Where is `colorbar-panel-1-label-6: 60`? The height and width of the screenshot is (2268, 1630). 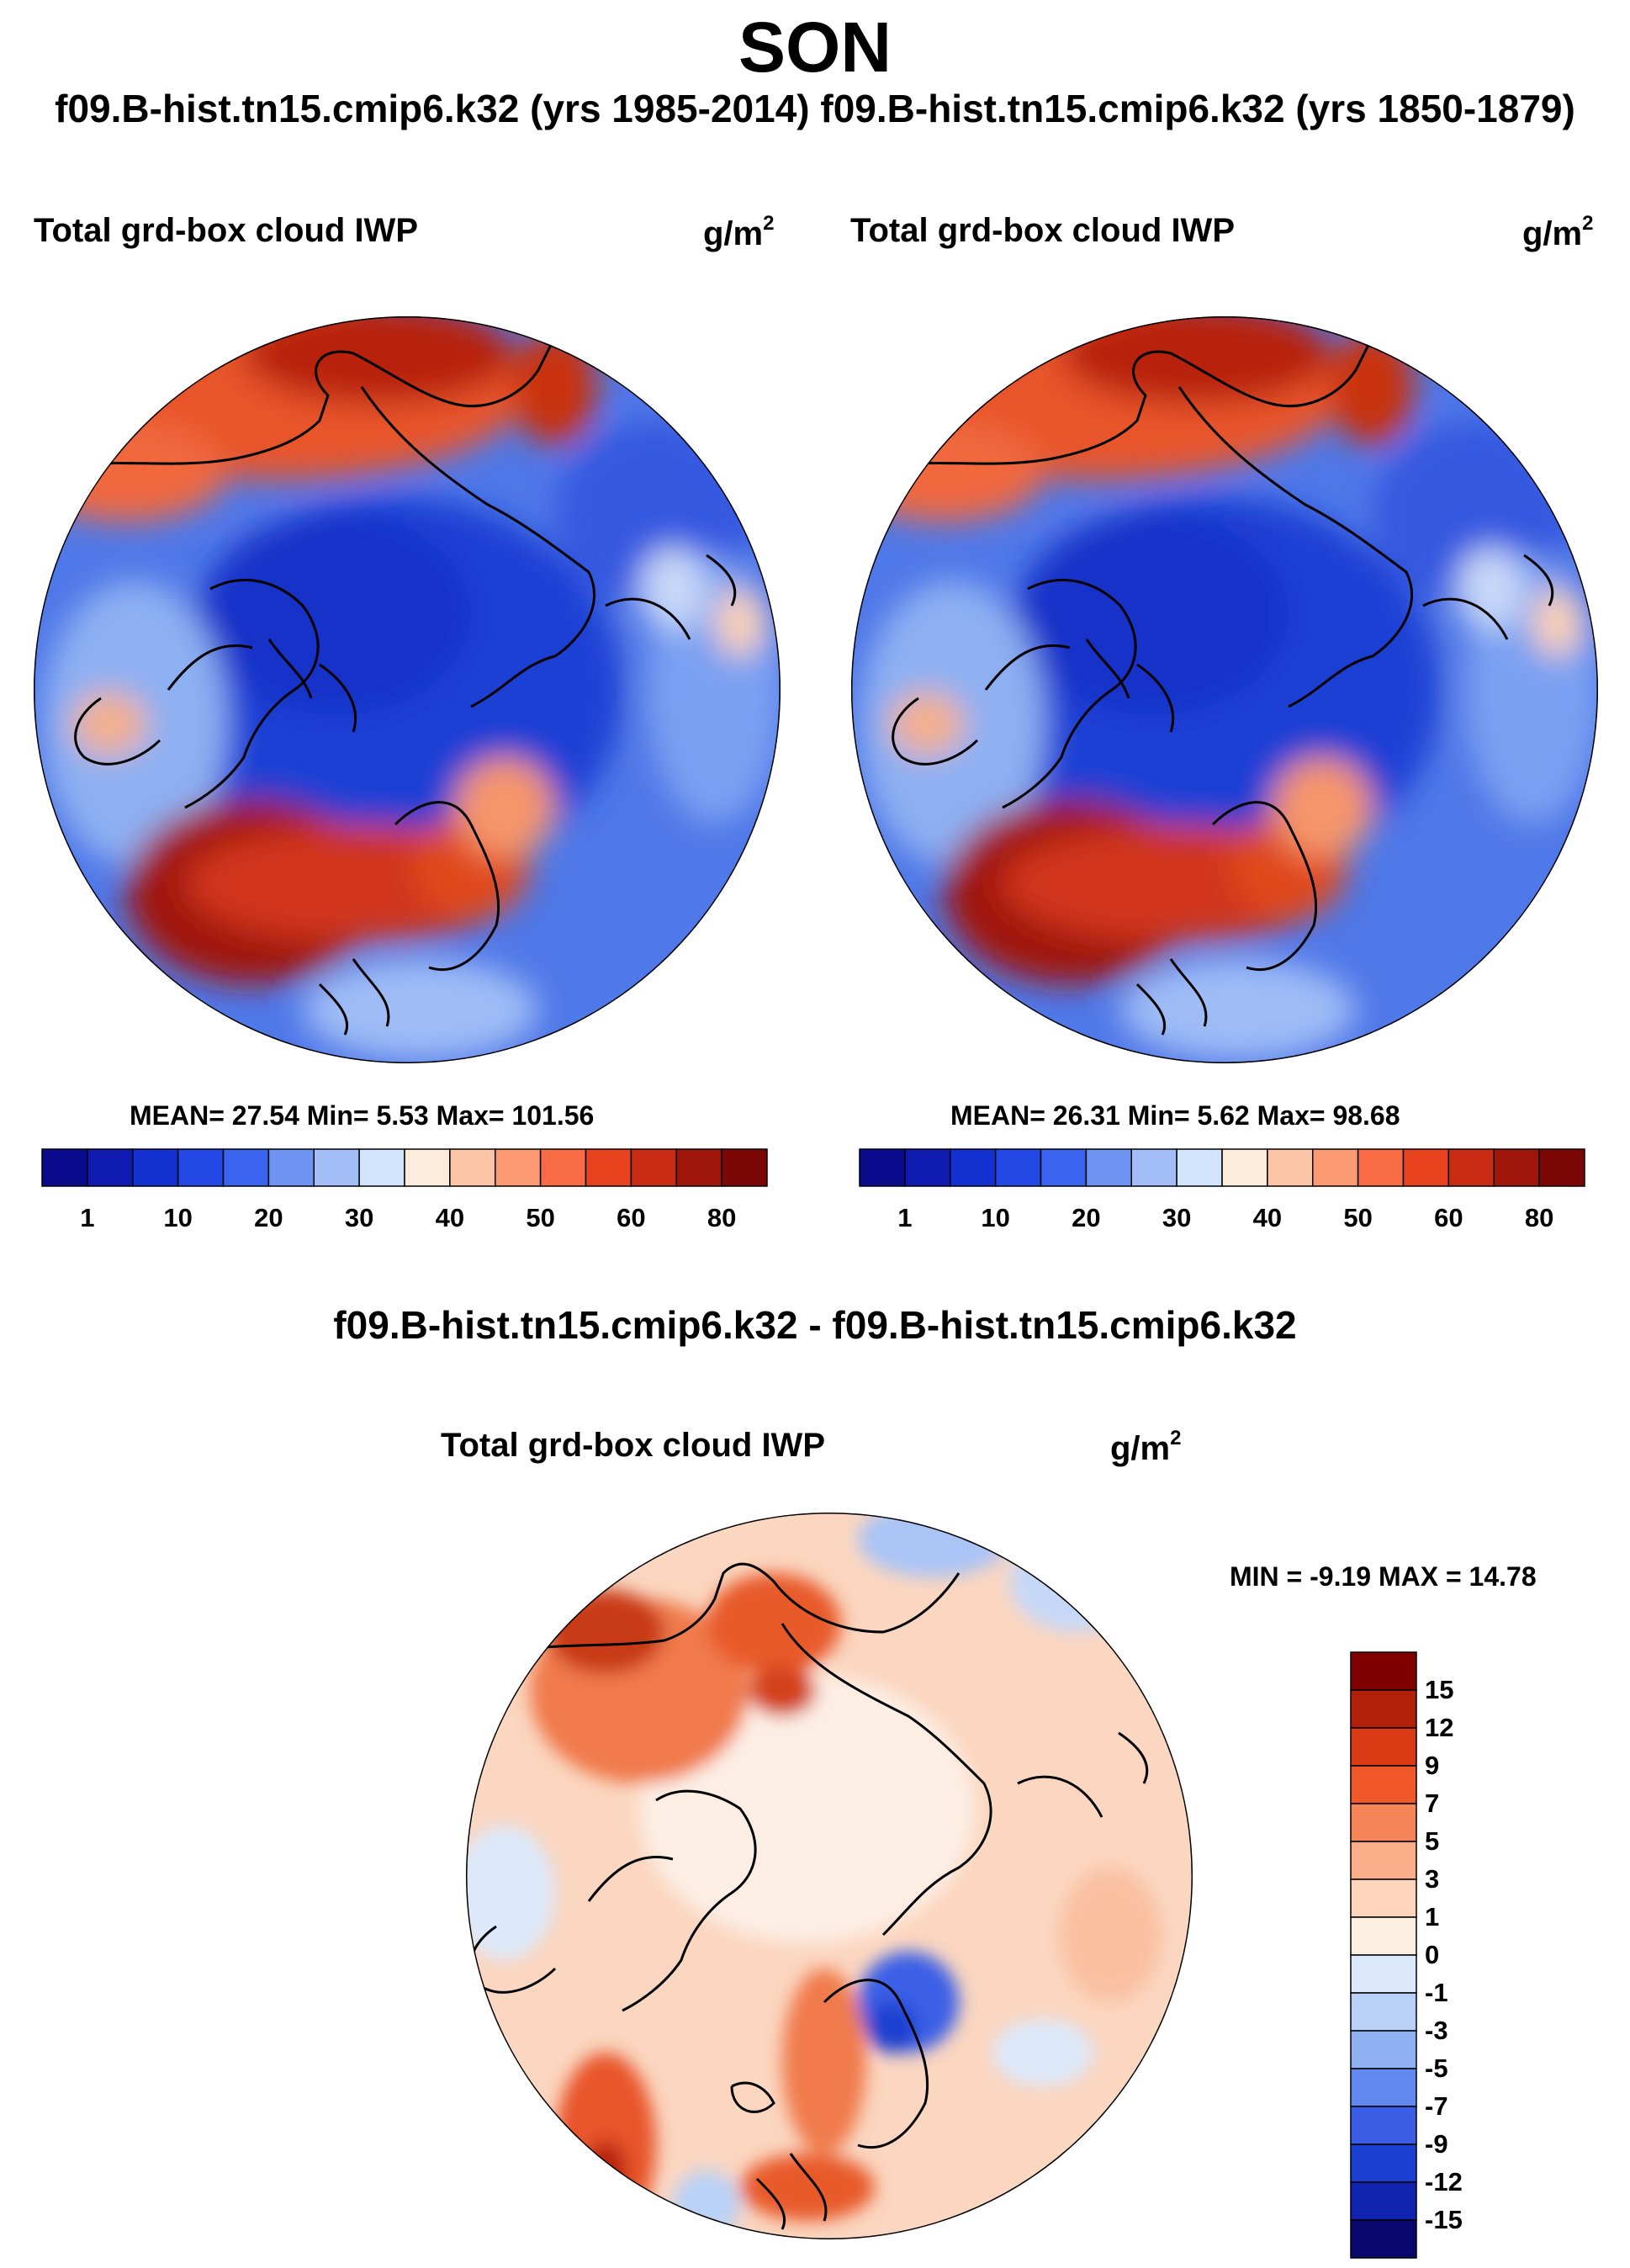 colorbar-panel-1-label-6: 60 is located at coordinates (631, 1217).